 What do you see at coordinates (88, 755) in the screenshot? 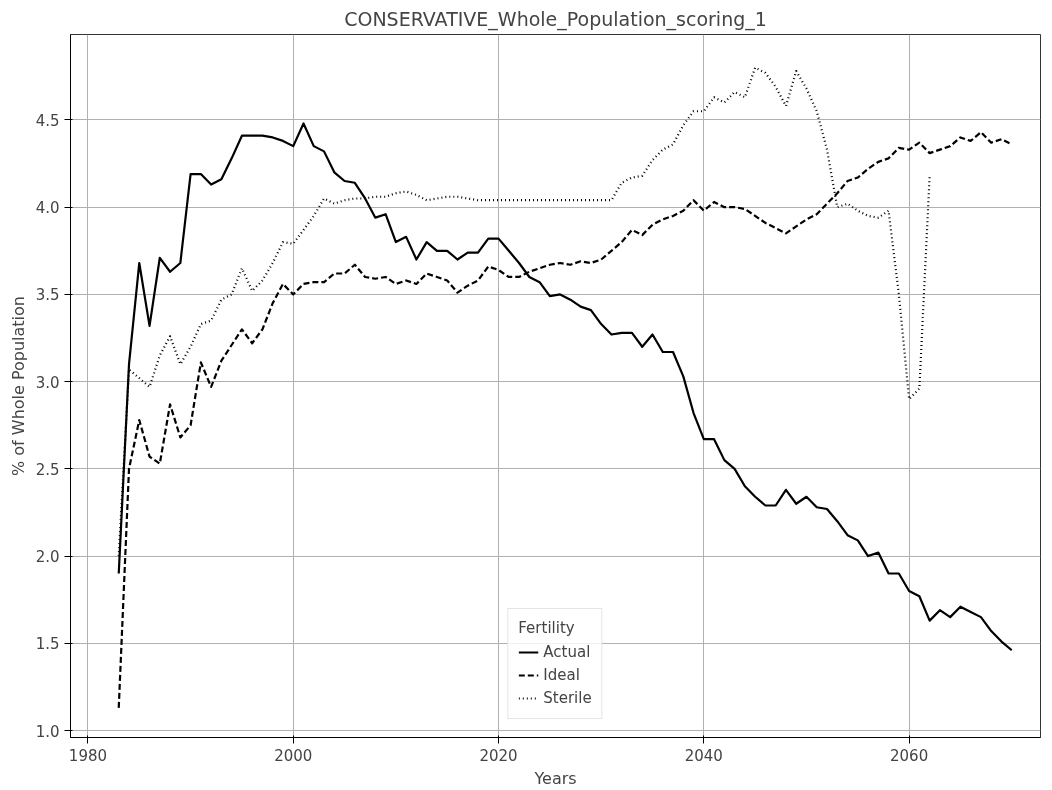
I see `x-tick-label: 1980` at bounding box center [88, 755].